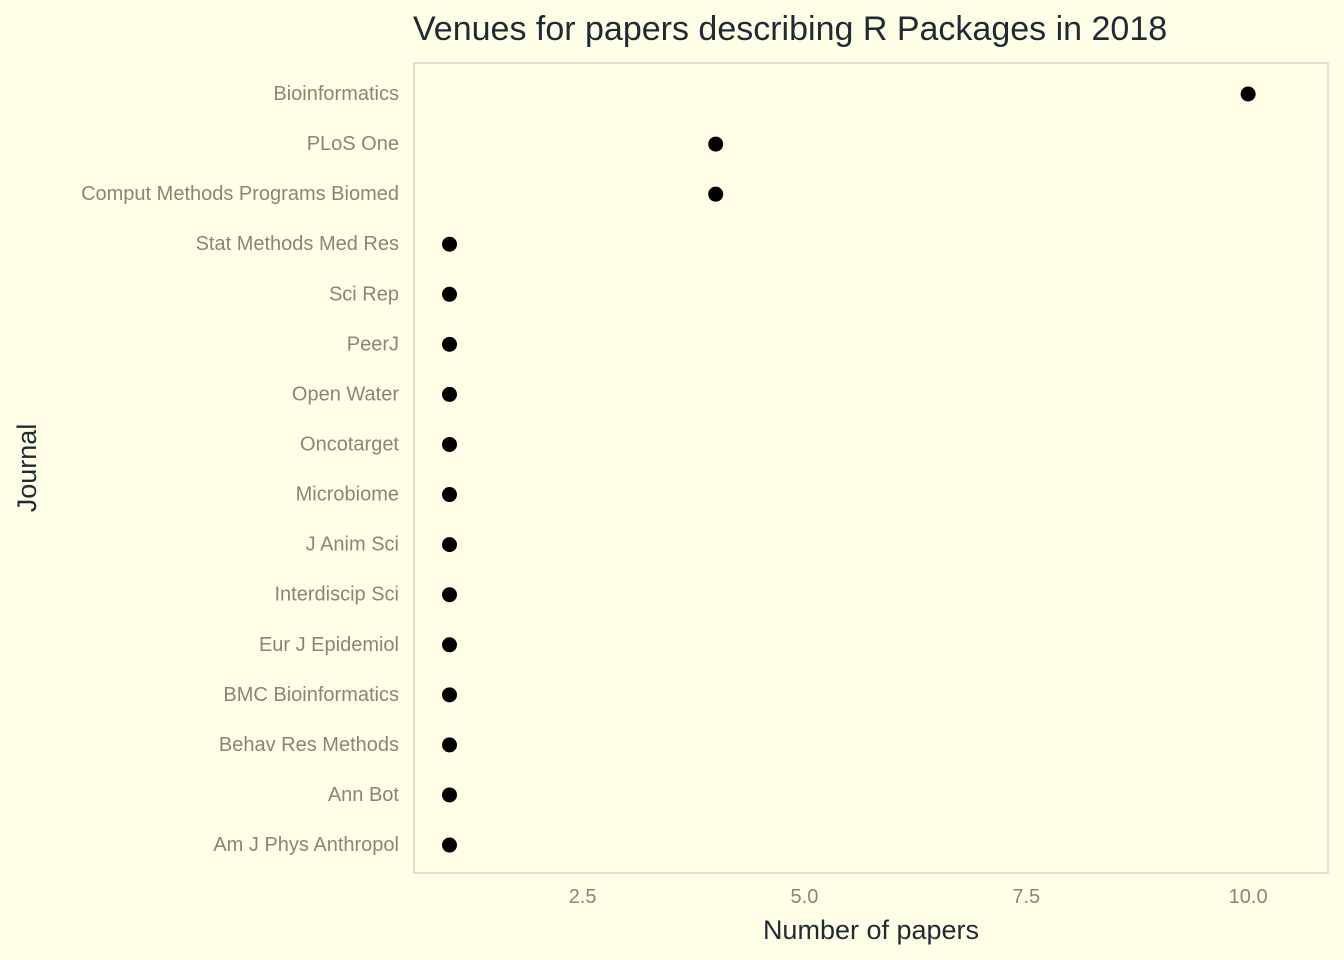 The image size is (1344, 960). Describe the element at coordinates (583, 897) in the screenshot. I see `x-tick-label: 2.5` at that location.